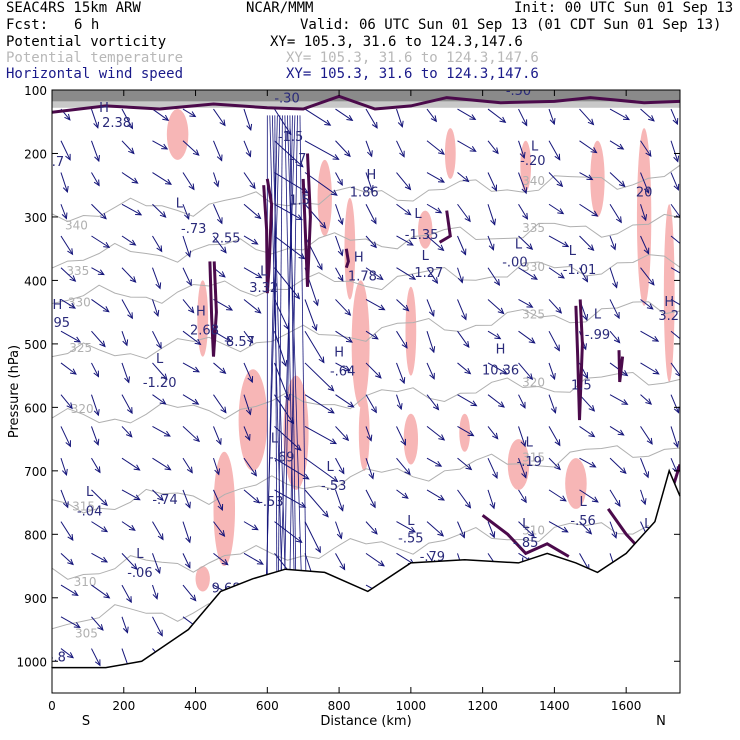 This screenshot has height=740, width=740. I want to click on pv-label: H, so click(104, 108).